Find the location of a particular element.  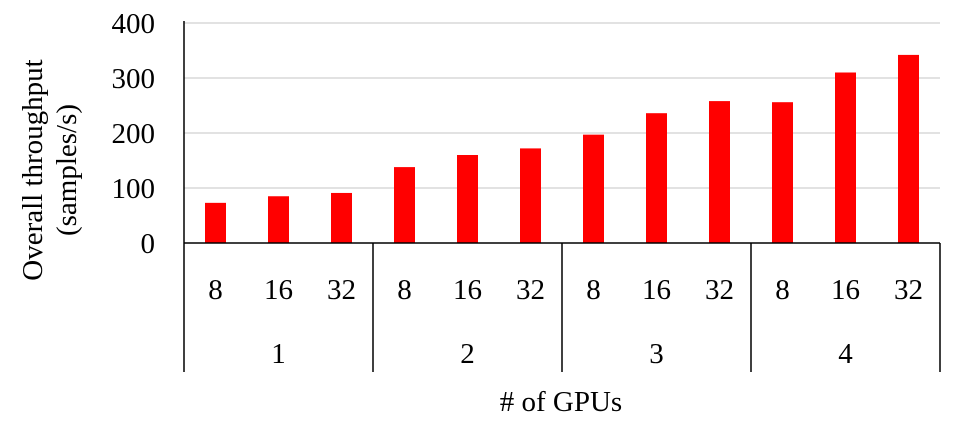

y-tick-label: 300 is located at coordinates (134, 79).